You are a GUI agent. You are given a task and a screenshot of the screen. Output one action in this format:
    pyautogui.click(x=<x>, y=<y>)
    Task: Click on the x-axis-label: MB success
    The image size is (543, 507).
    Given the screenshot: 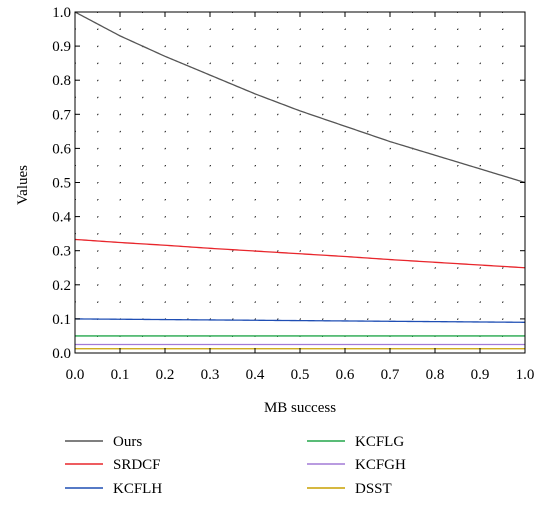 What is the action you would take?
    pyautogui.click(x=300, y=408)
    